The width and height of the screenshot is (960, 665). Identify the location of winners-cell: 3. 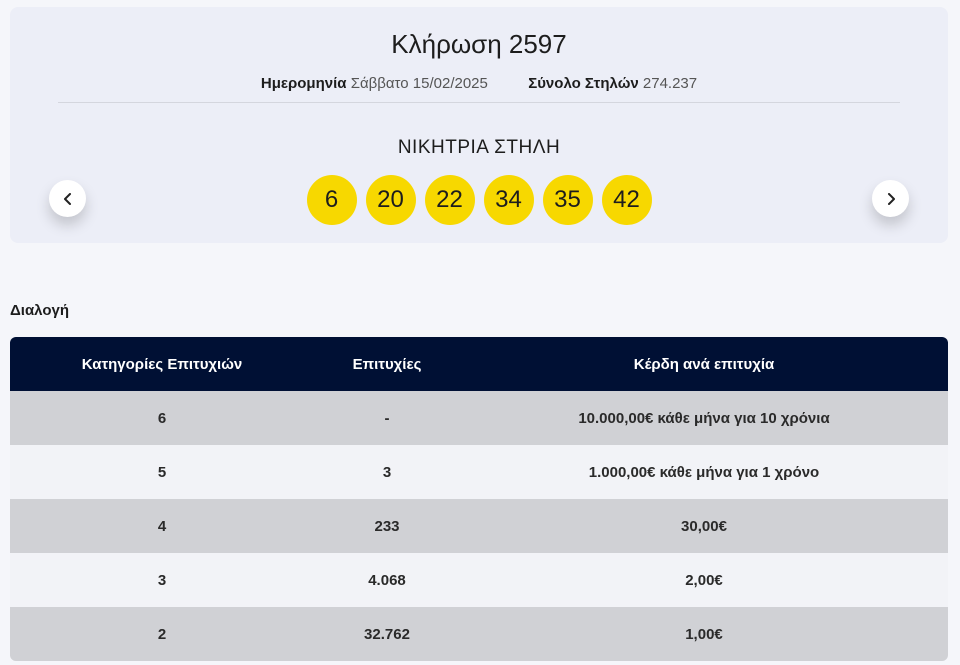
(387, 472).